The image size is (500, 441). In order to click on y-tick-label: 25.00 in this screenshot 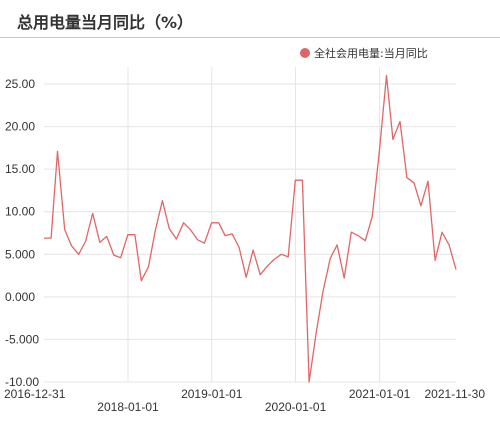, I will do `click(20, 84)`.